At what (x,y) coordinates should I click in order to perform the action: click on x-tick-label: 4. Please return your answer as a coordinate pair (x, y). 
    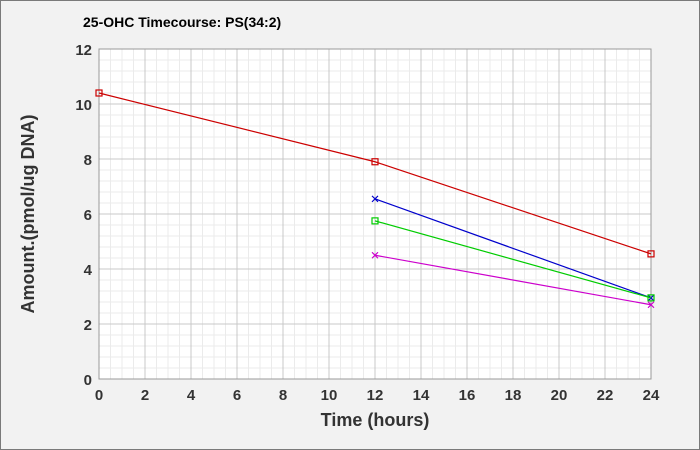
    Looking at the image, I should click on (191, 395).